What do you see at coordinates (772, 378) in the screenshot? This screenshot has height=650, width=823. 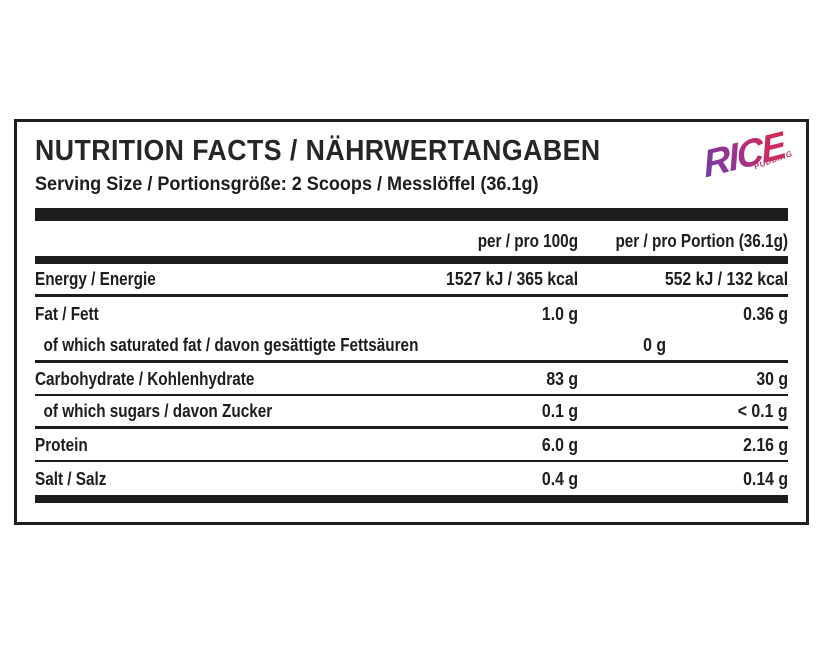 I see `row-value-per-portion: 30 g` at bounding box center [772, 378].